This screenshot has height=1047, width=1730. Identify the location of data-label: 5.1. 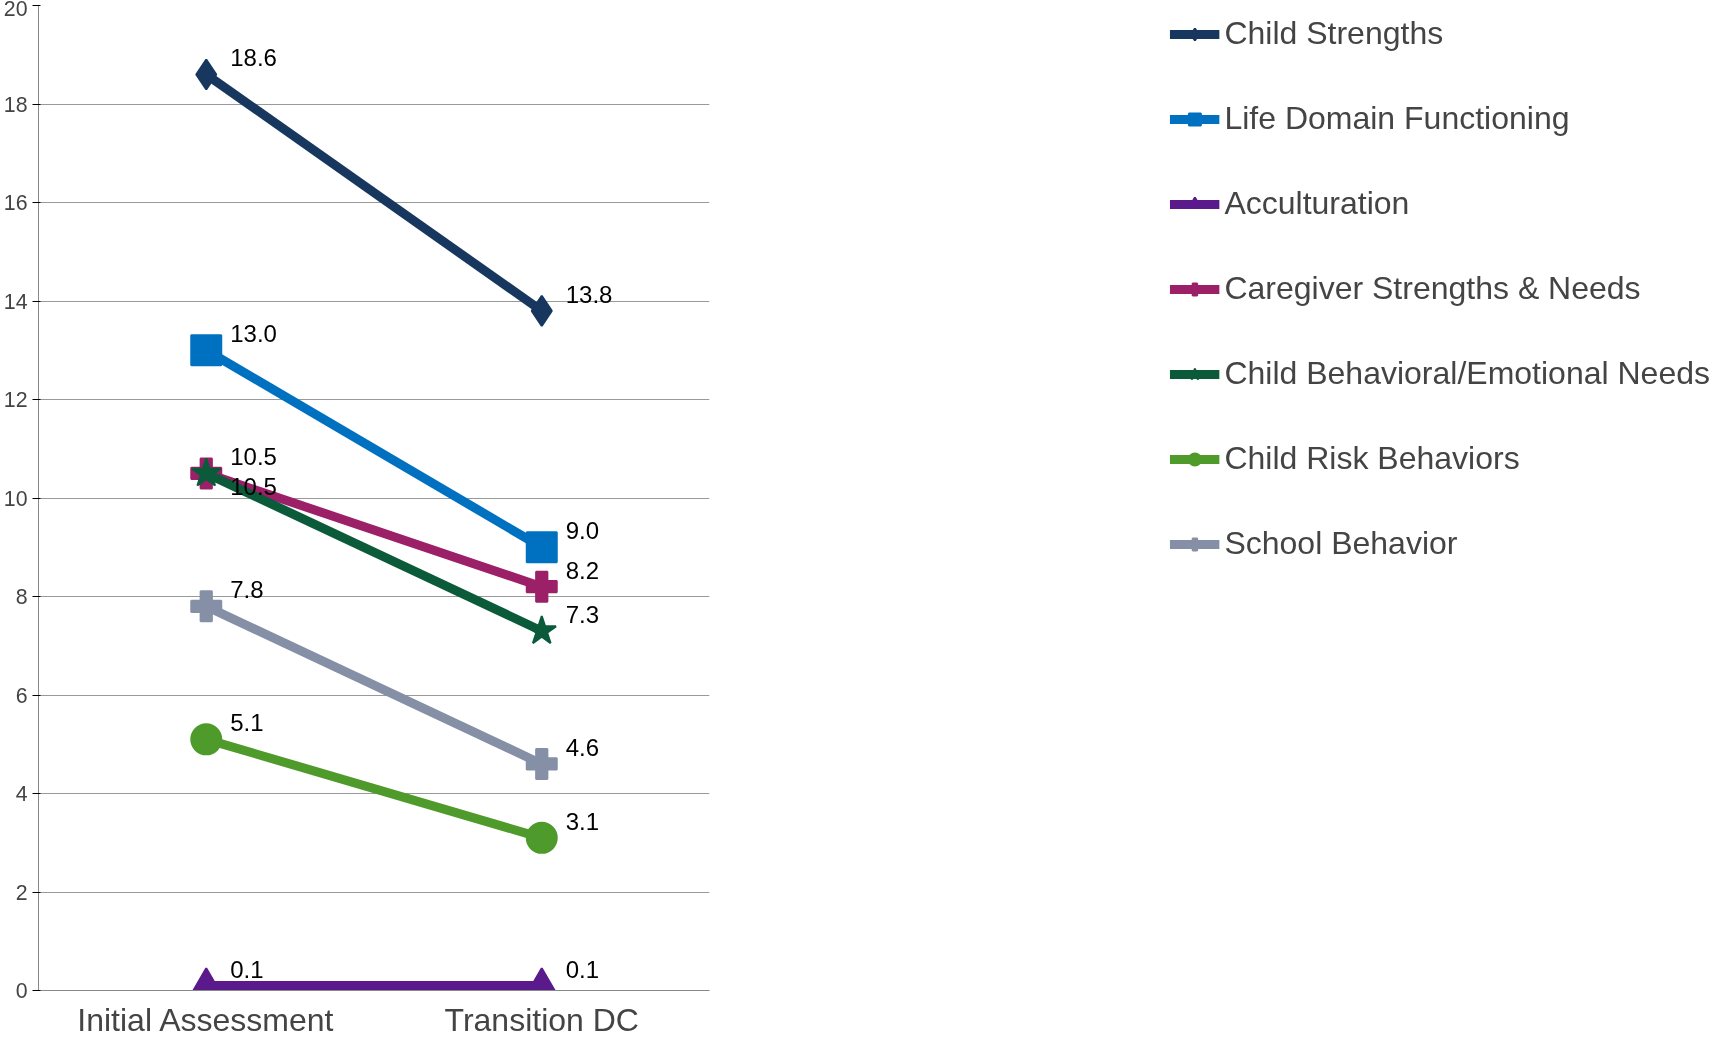
(247, 723).